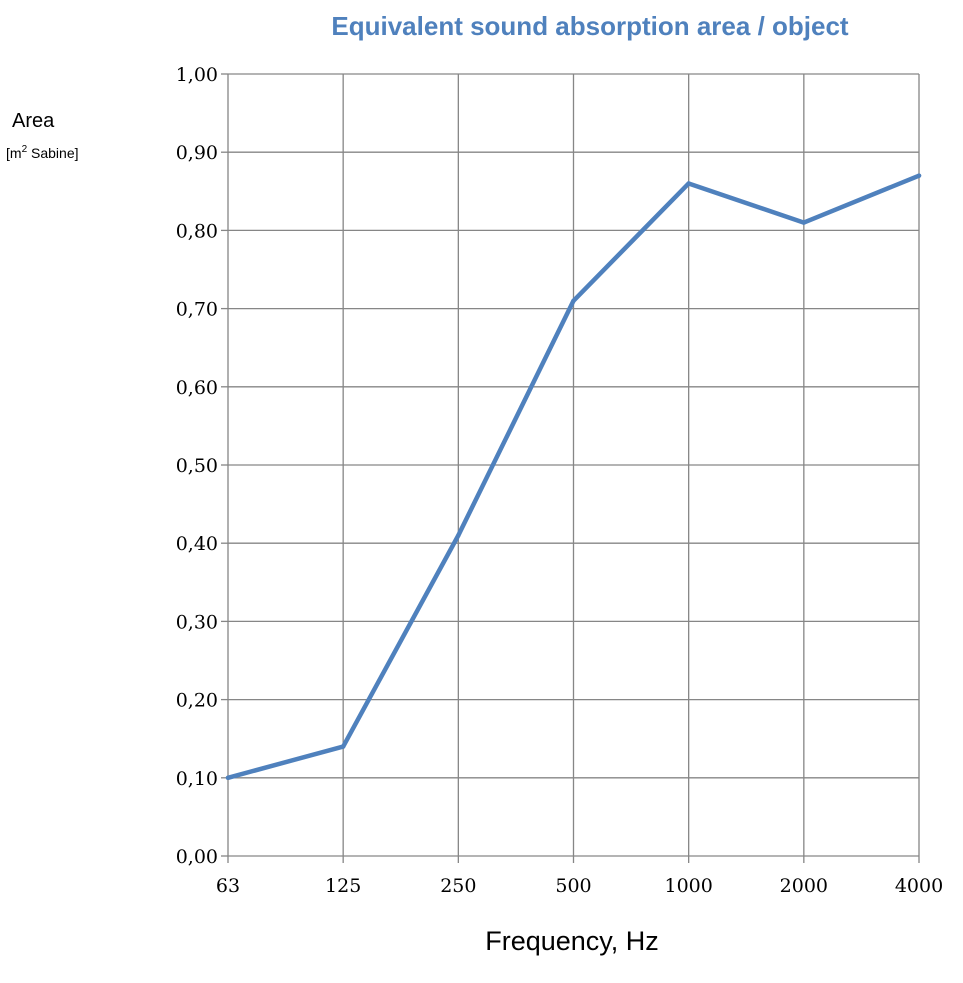 Image resolution: width=963 pixels, height=983 pixels. What do you see at coordinates (197, 153) in the screenshot?
I see `y-tick-label: 0,90` at bounding box center [197, 153].